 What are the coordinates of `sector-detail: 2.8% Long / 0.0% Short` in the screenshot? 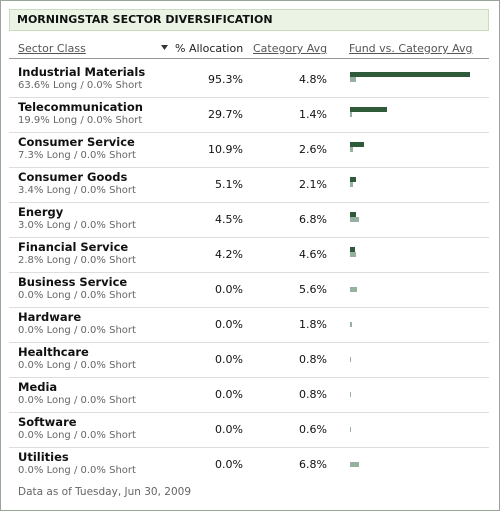 It's located at (77, 260).